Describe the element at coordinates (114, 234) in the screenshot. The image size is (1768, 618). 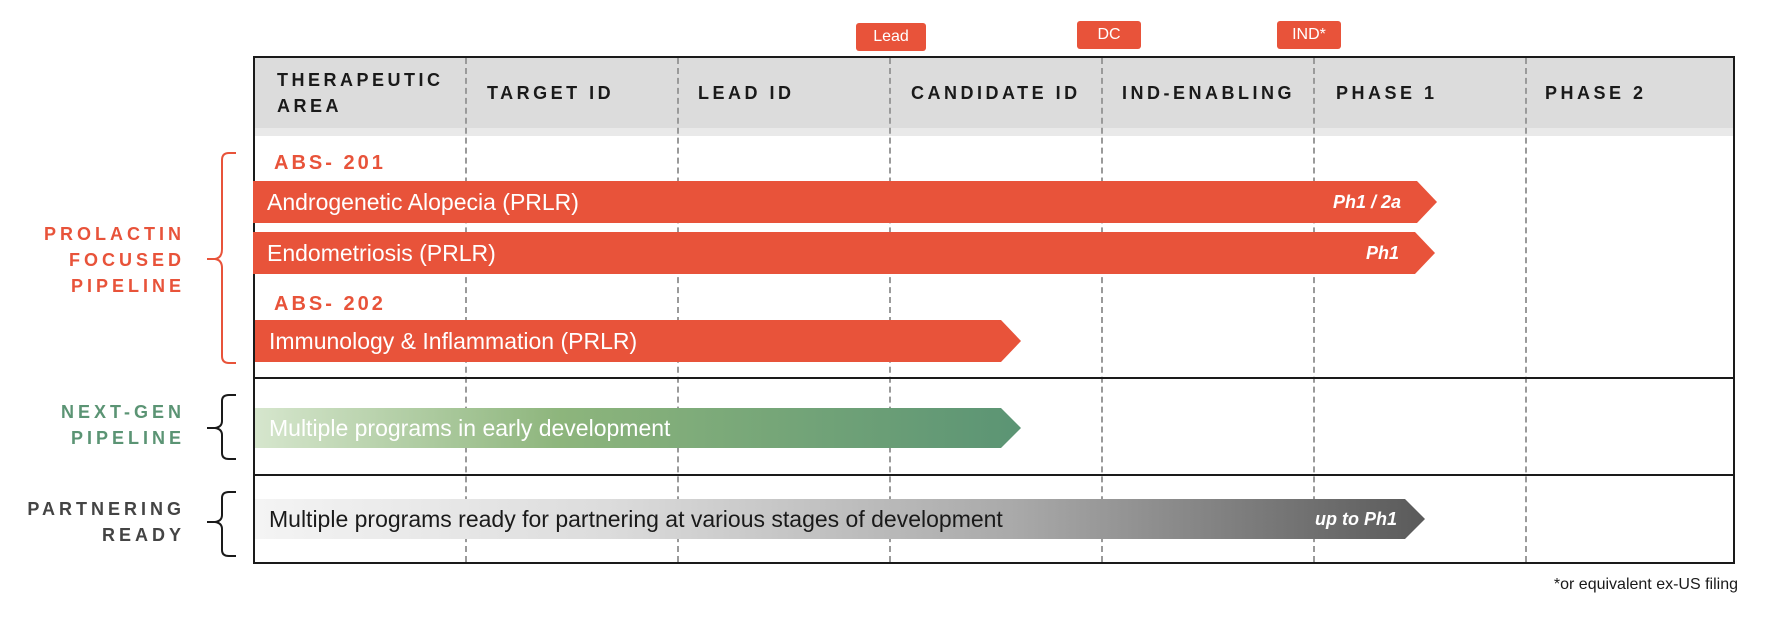
I see `group-label-line: PROLACTIN` at that location.